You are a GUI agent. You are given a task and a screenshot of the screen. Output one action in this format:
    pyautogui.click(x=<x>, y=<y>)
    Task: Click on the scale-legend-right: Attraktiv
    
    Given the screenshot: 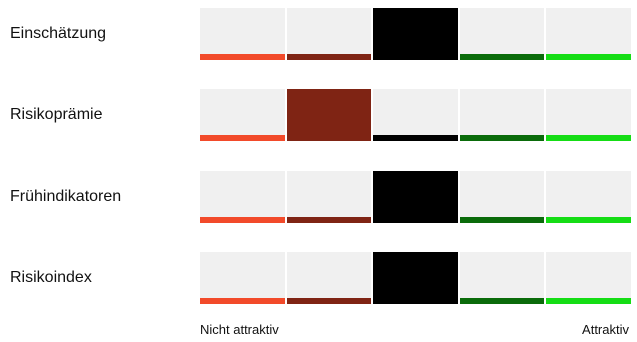 What is the action you would take?
    pyautogui.click(x=605, y=329)
    